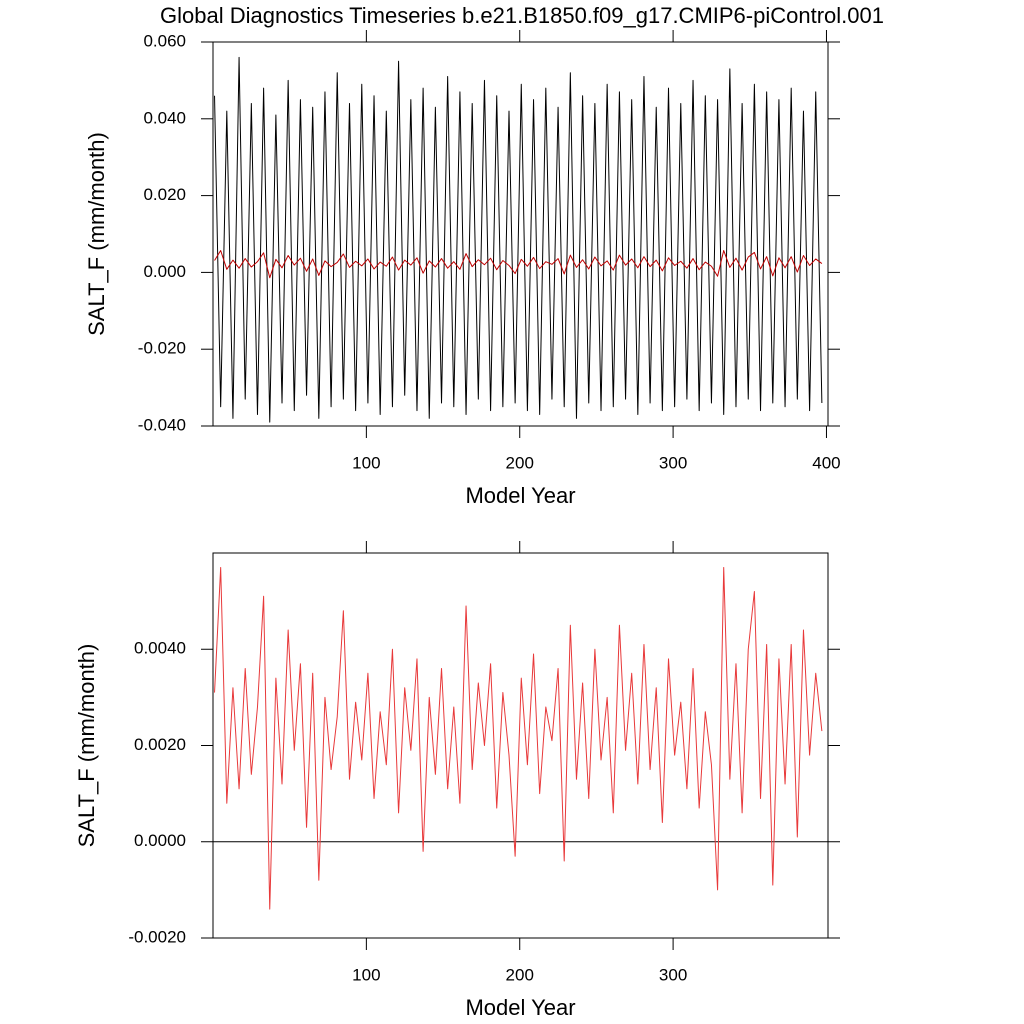 Image resolution: width=1024 pixels, height=1024 pixels. What do you see at coordinates (164, 194) in the screenshot?
I see `y-tick-label: 0.020` at bounding box center [164, 194].